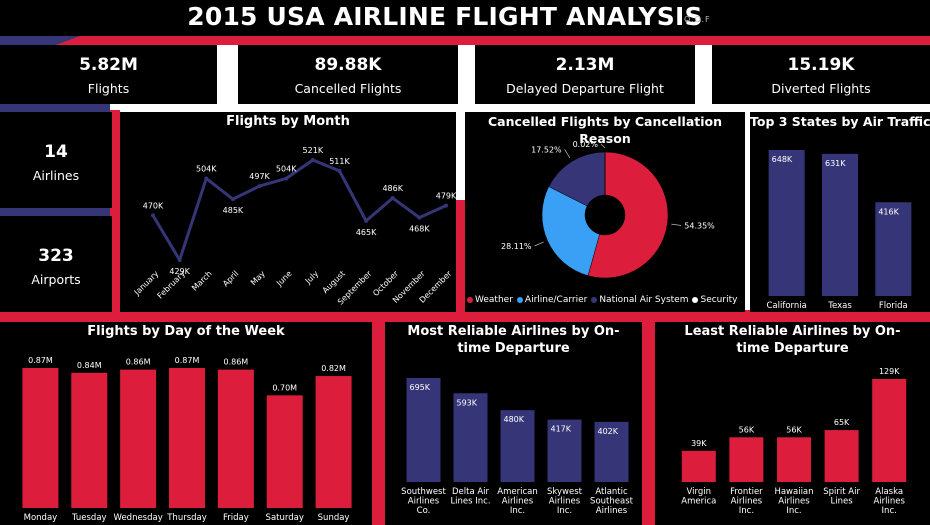 Image resolution: width=930 pixels, height=525 pixels. Describe the element at coordinates (339, 161) in the screenshot. I see `data-label: 511K` at that location.